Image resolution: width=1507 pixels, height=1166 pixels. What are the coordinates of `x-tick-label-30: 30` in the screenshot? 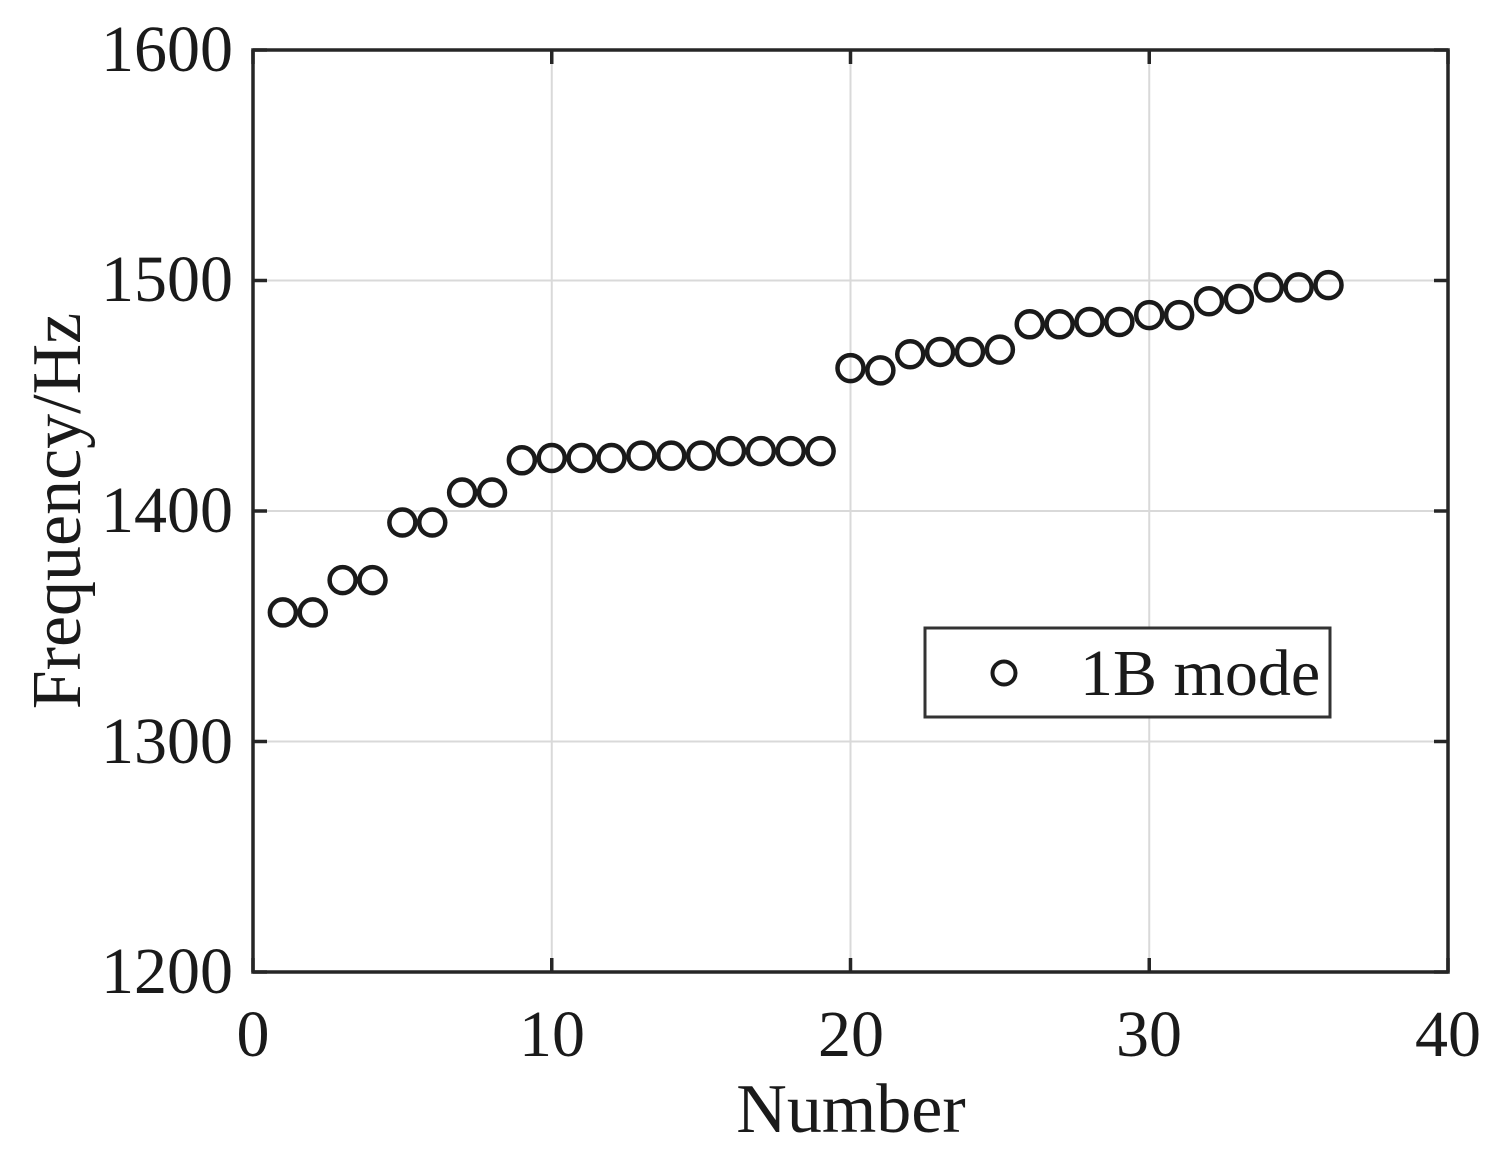 It's located at (1149, 1034).